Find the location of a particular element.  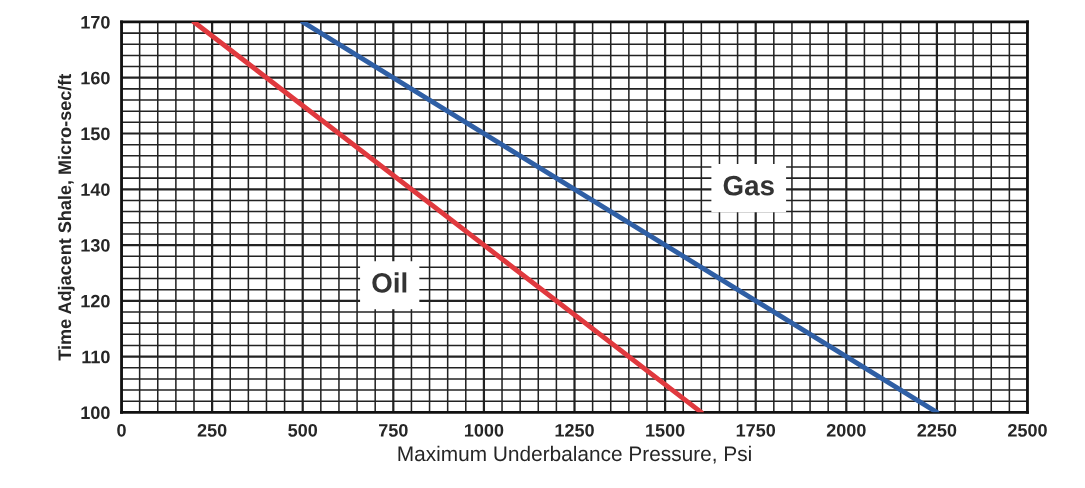

x-tick-label: 1750 is located at coordinates (756, 430).